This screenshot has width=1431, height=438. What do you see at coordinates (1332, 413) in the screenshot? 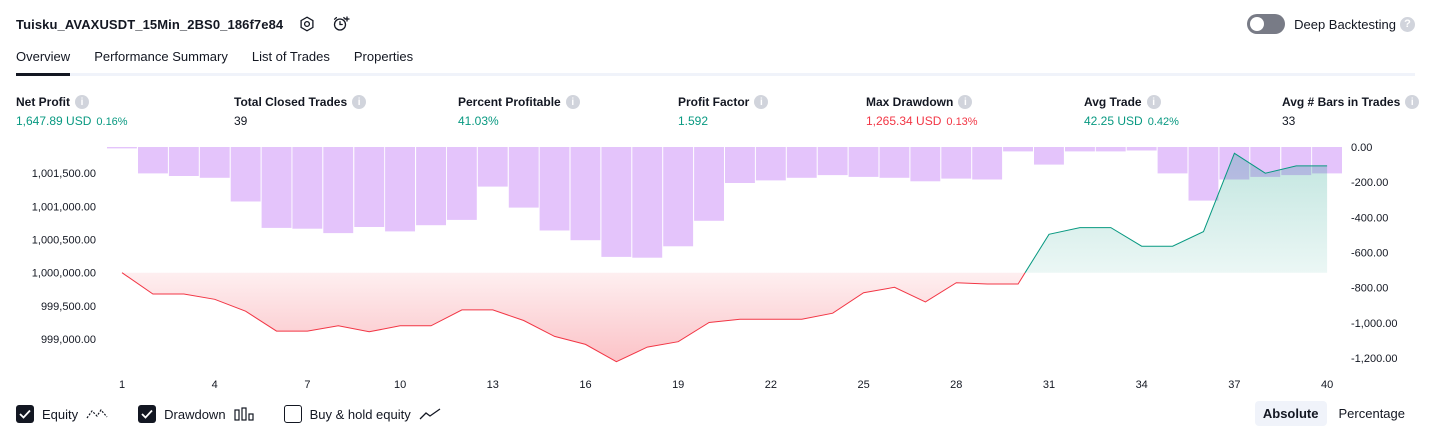
I see `value-mode-switch: Absolute Percentage` at bounding box center [1332, 413].